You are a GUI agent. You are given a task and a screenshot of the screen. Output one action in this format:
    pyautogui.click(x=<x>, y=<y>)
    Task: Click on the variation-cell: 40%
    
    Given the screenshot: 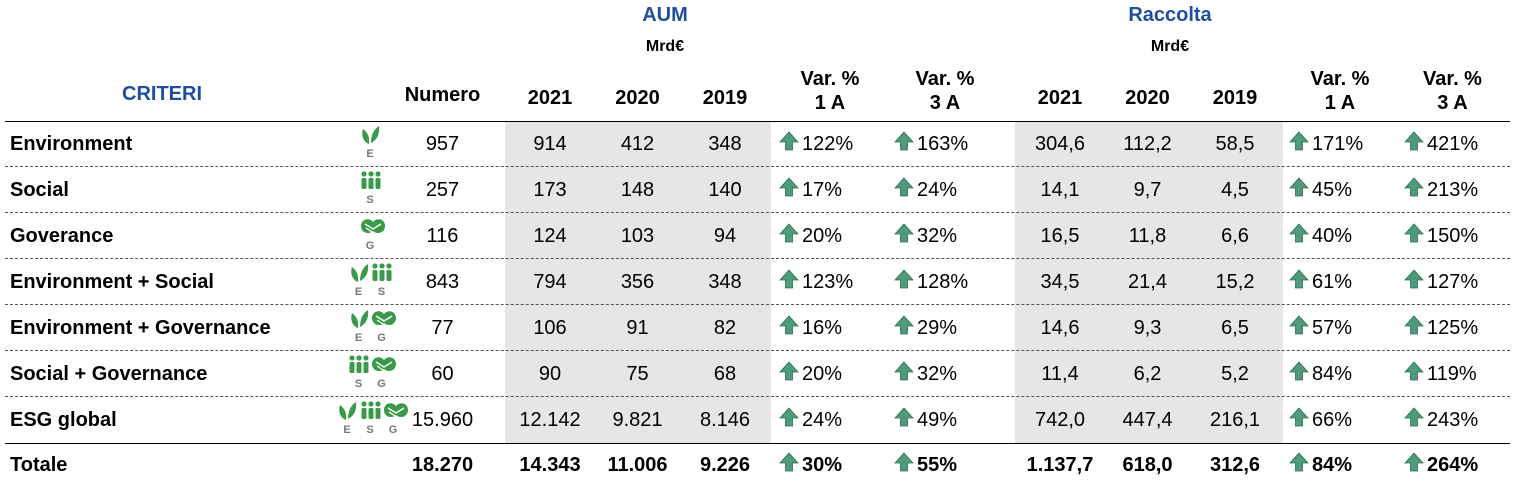 What is the action you would take?
    pyautogui.click(x=1340, y=236)
    